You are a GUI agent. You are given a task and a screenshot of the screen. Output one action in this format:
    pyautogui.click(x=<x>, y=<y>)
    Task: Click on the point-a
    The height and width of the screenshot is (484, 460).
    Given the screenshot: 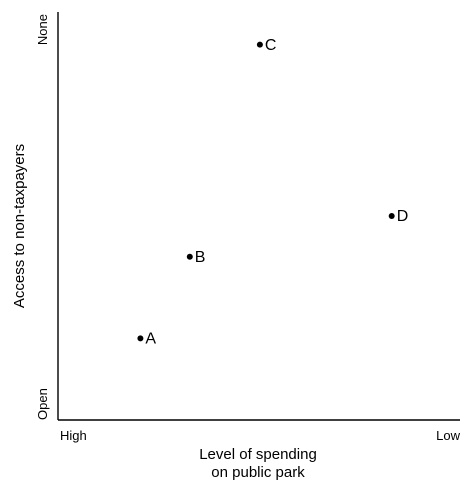 What is the action you would take?
    pyautogui.click(x=140, y=338)
    